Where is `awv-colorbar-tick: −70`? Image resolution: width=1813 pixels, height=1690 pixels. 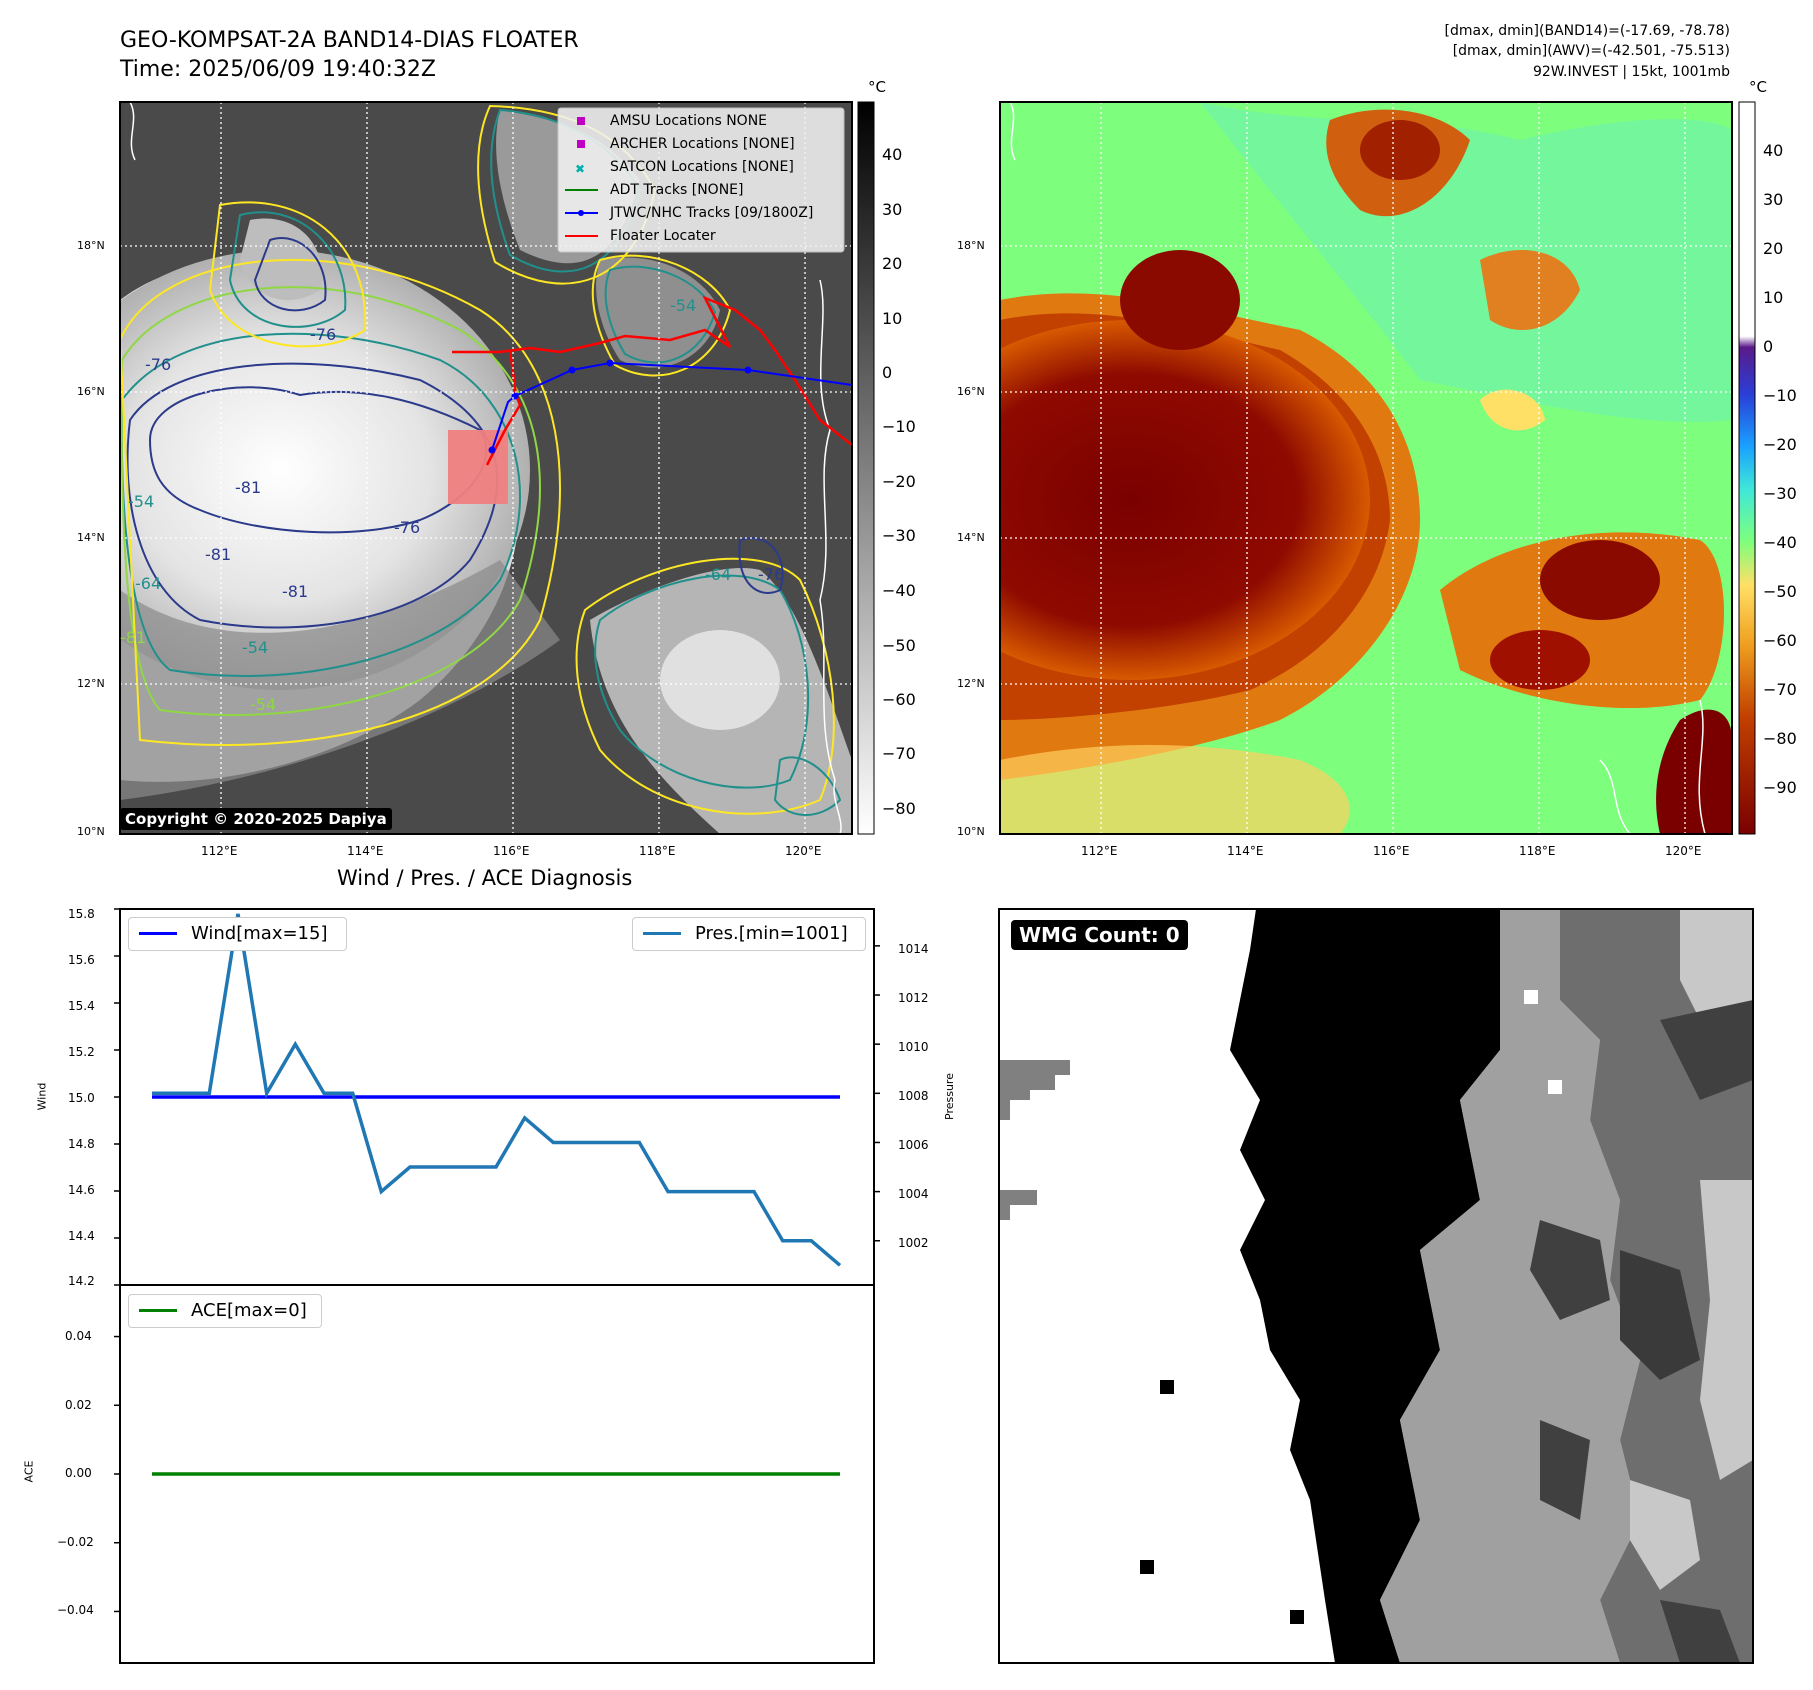 awv-colorbar-tick: −70 is located at coordinates (1780, 689).